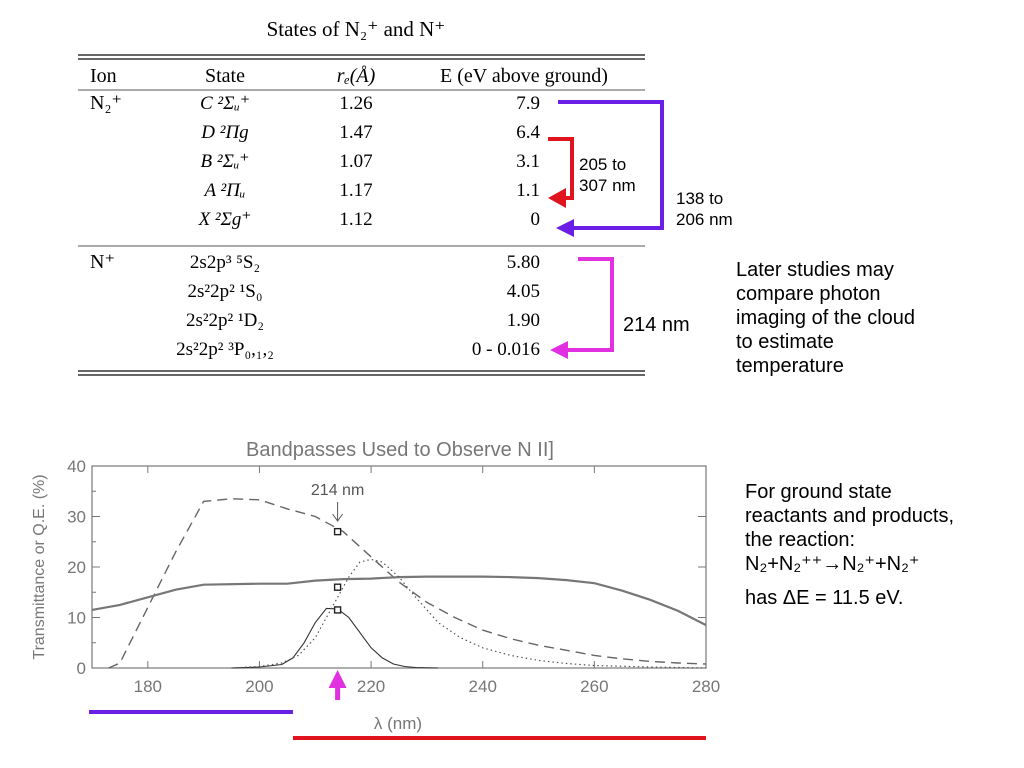 This screenshot has height=768, width=1024. What do you see at coordinates (656, 325) in the screenshot?
I see `magenta-arrow-label: 214 nm` at bounding box center [656, 325].